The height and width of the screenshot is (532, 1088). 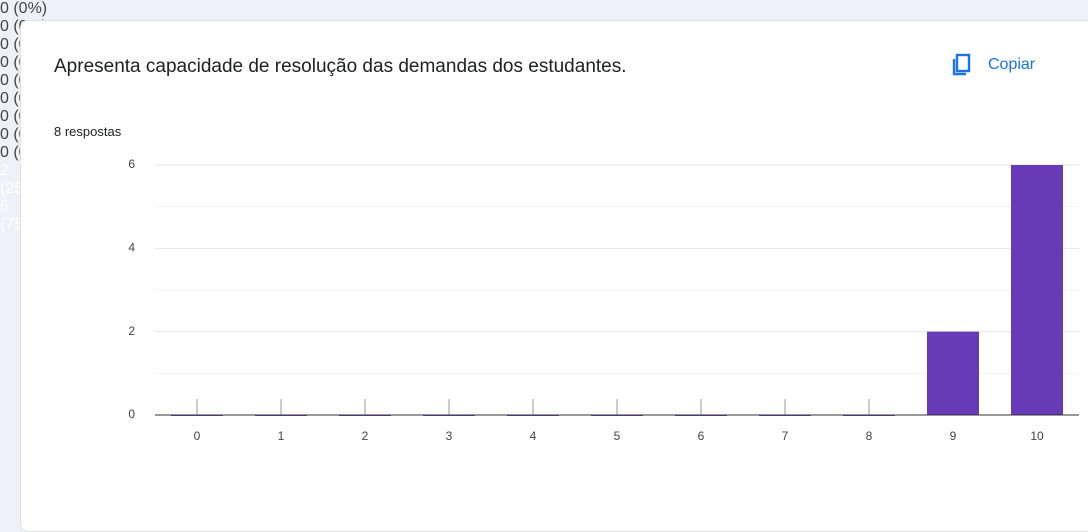 What do you see at coordinates (961, 64) in the screenshot?
I see `copy-icon` at bounding box center [961, 64].